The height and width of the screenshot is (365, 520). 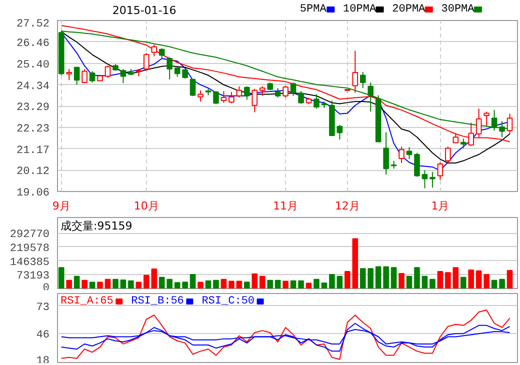 I want to click on y-tick-label: 46, so click(x=43, y=336).